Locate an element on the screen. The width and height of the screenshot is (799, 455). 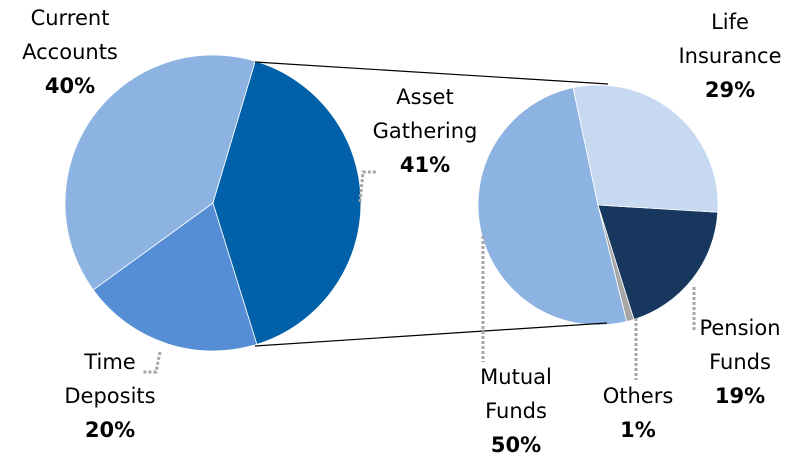
value-label: 40% is located at coordinates (70, 86).